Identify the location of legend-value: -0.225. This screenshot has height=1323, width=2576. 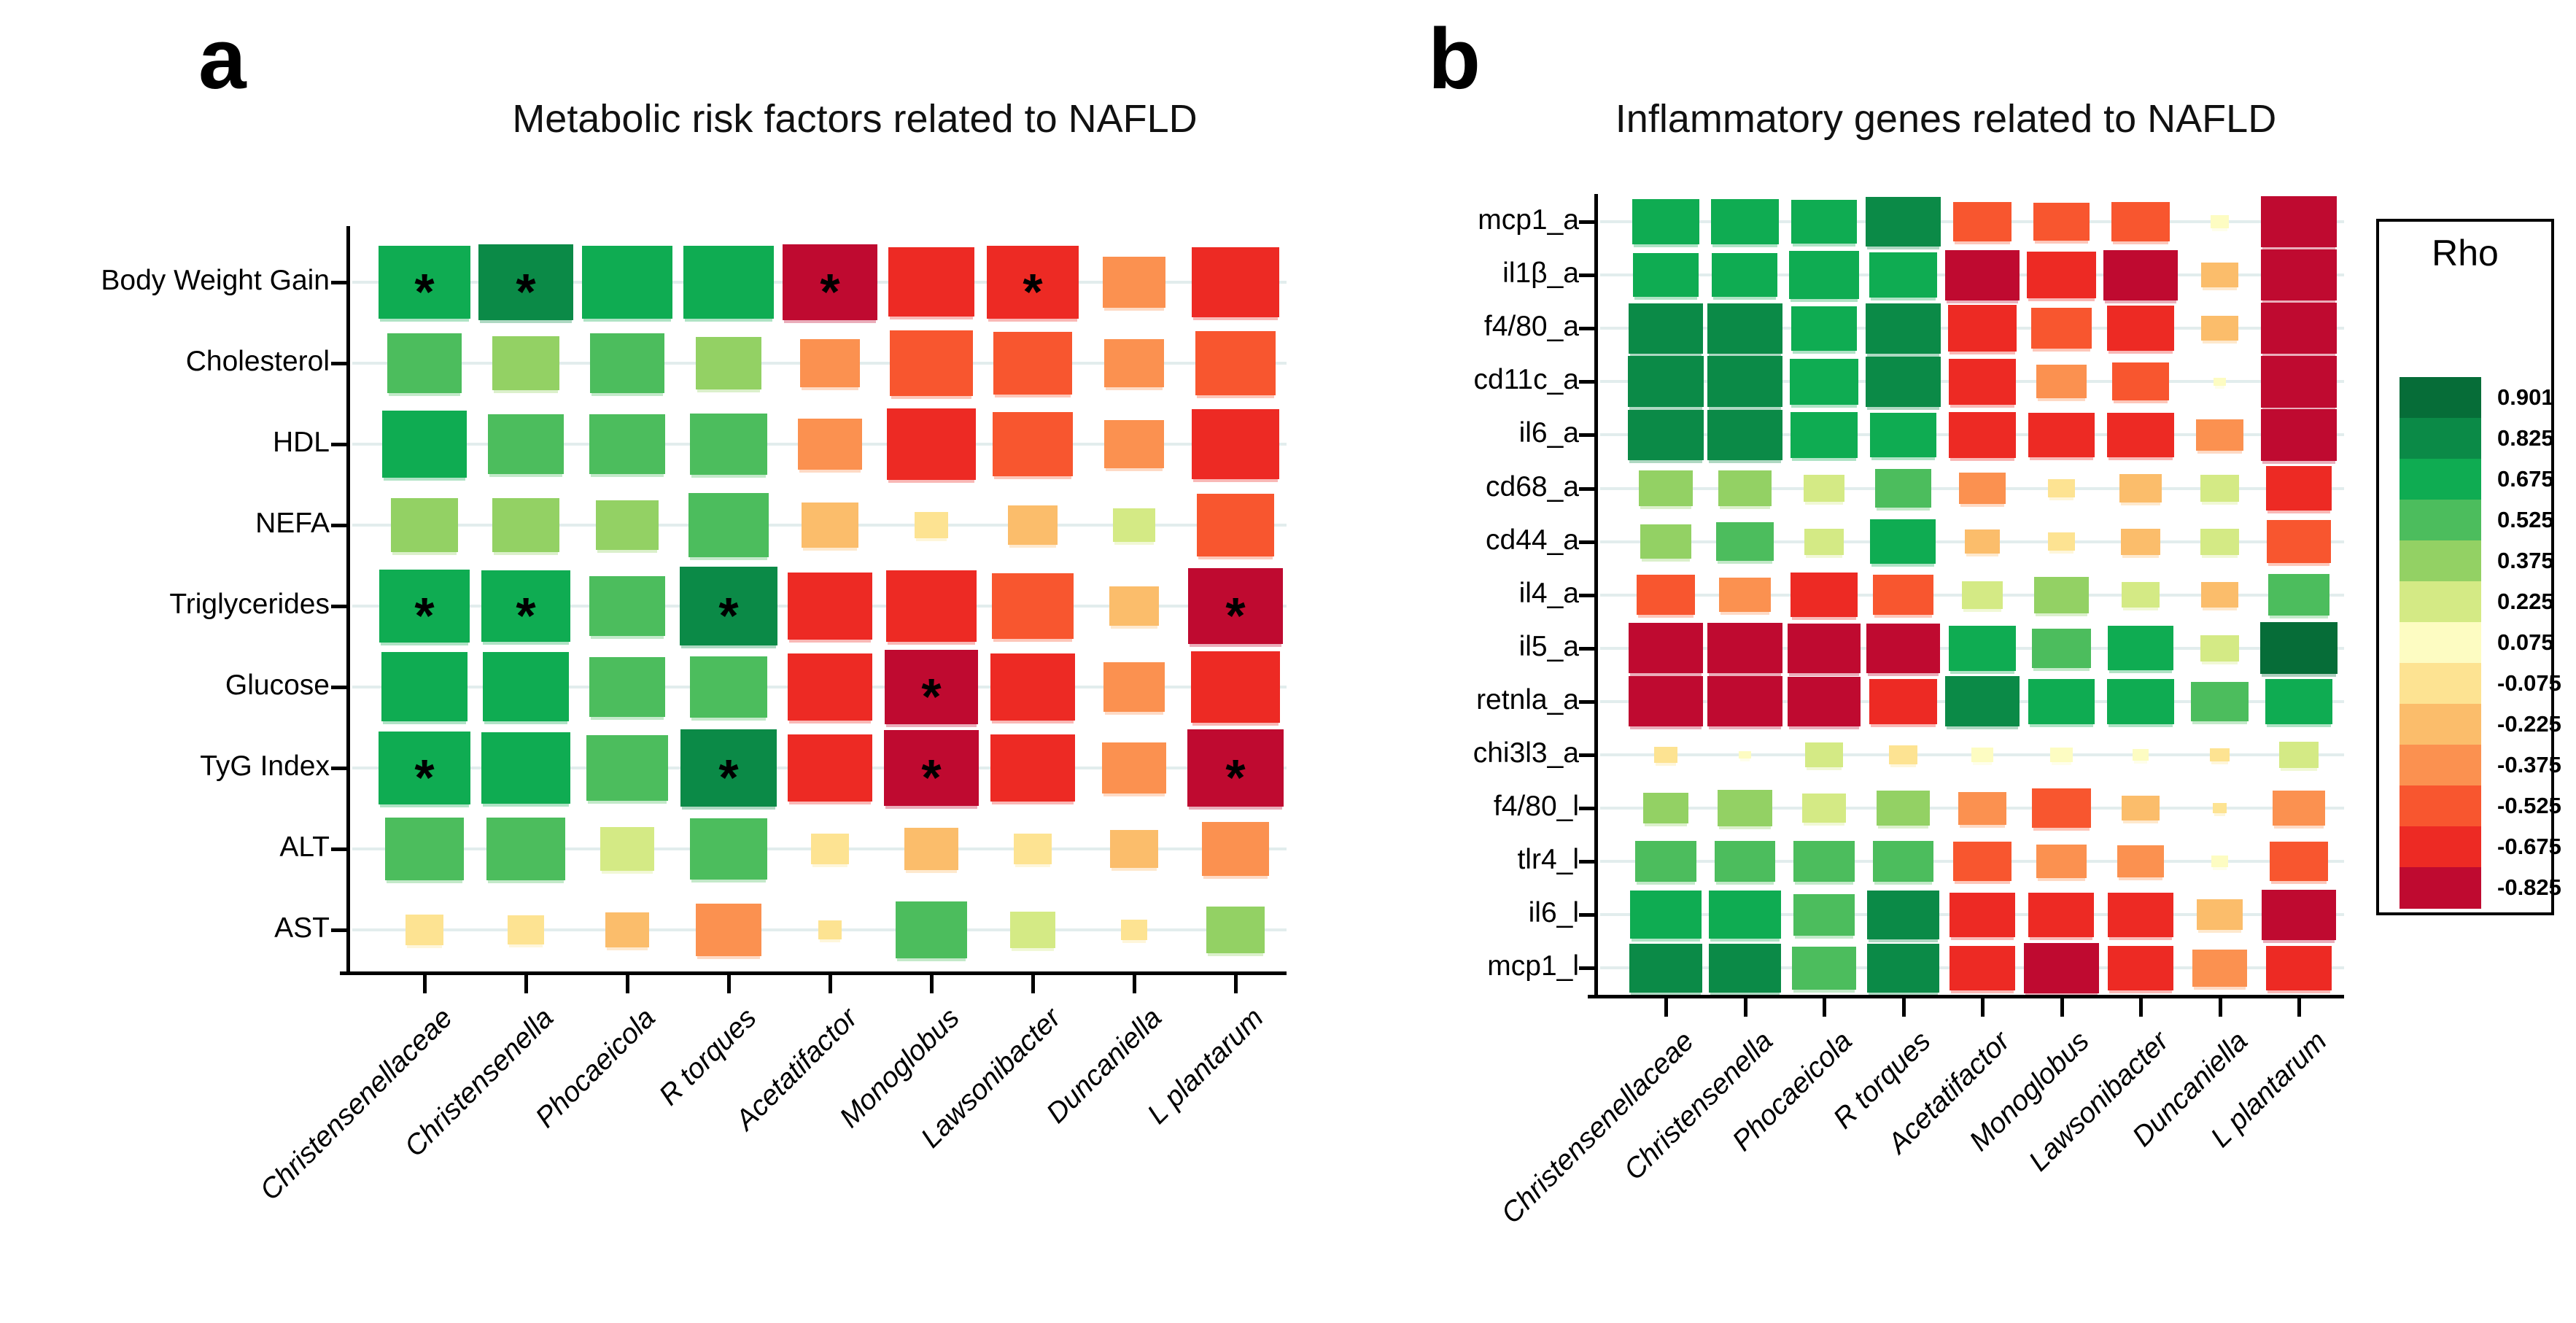
(2529, 724).